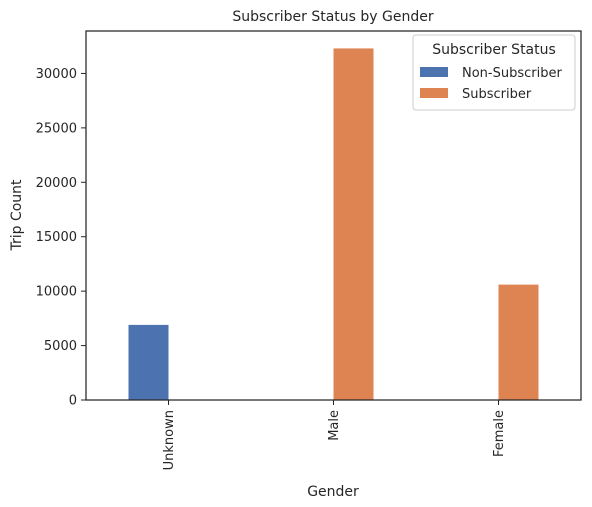 The height and width of the screenshot is (507, 592). What do you see at coordinates (56, 292) in the screenshot?
I see `y-tick-label: 10000` at bounding box center [56, 292].